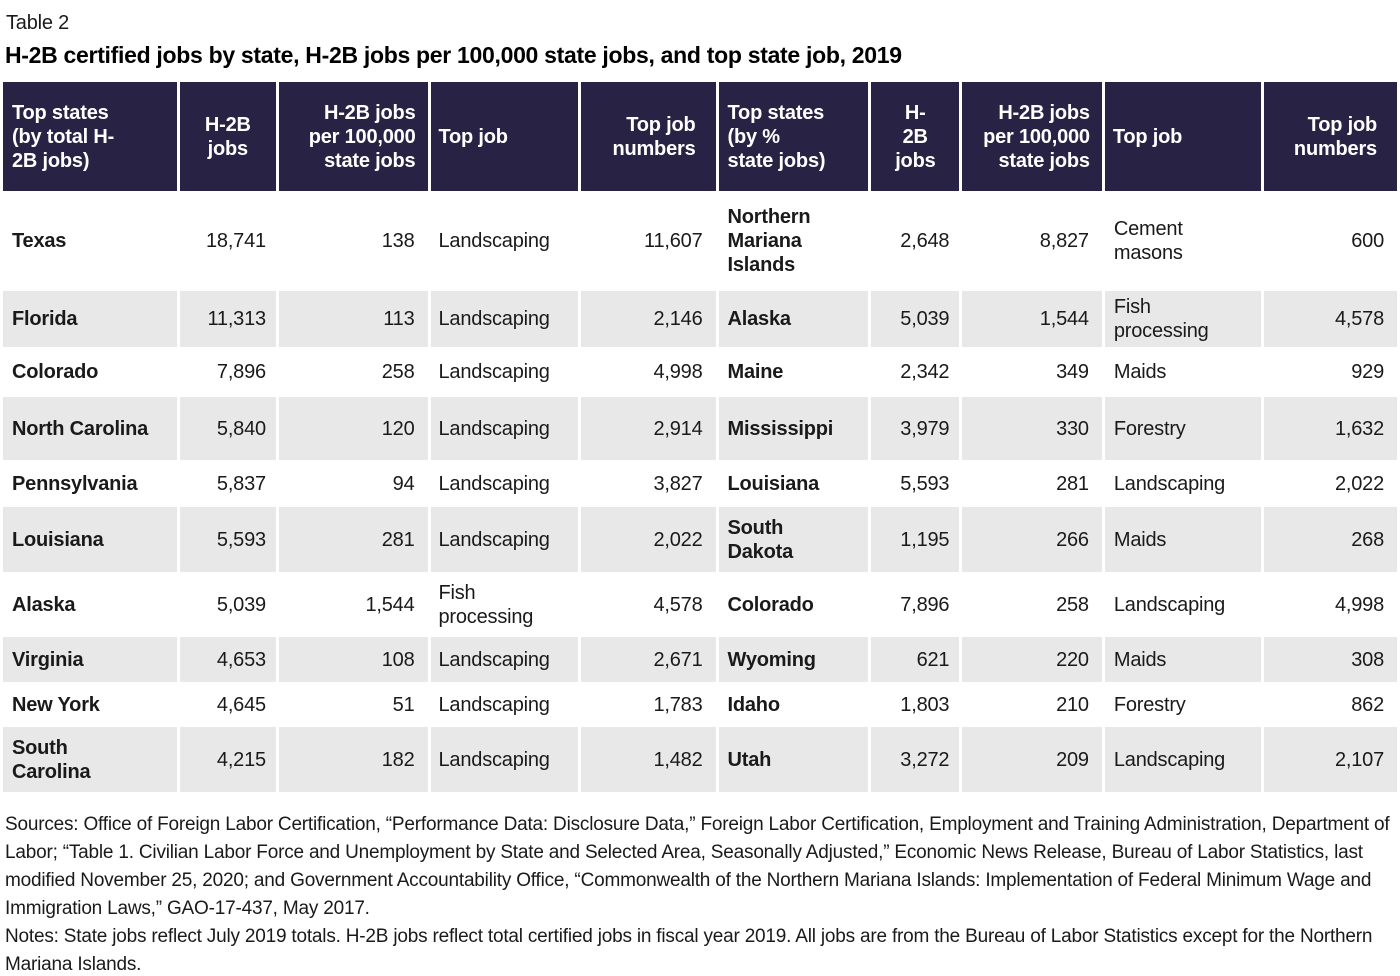  I want to click on column-header-label: Top states (by % state jobs), so click(776, 136).